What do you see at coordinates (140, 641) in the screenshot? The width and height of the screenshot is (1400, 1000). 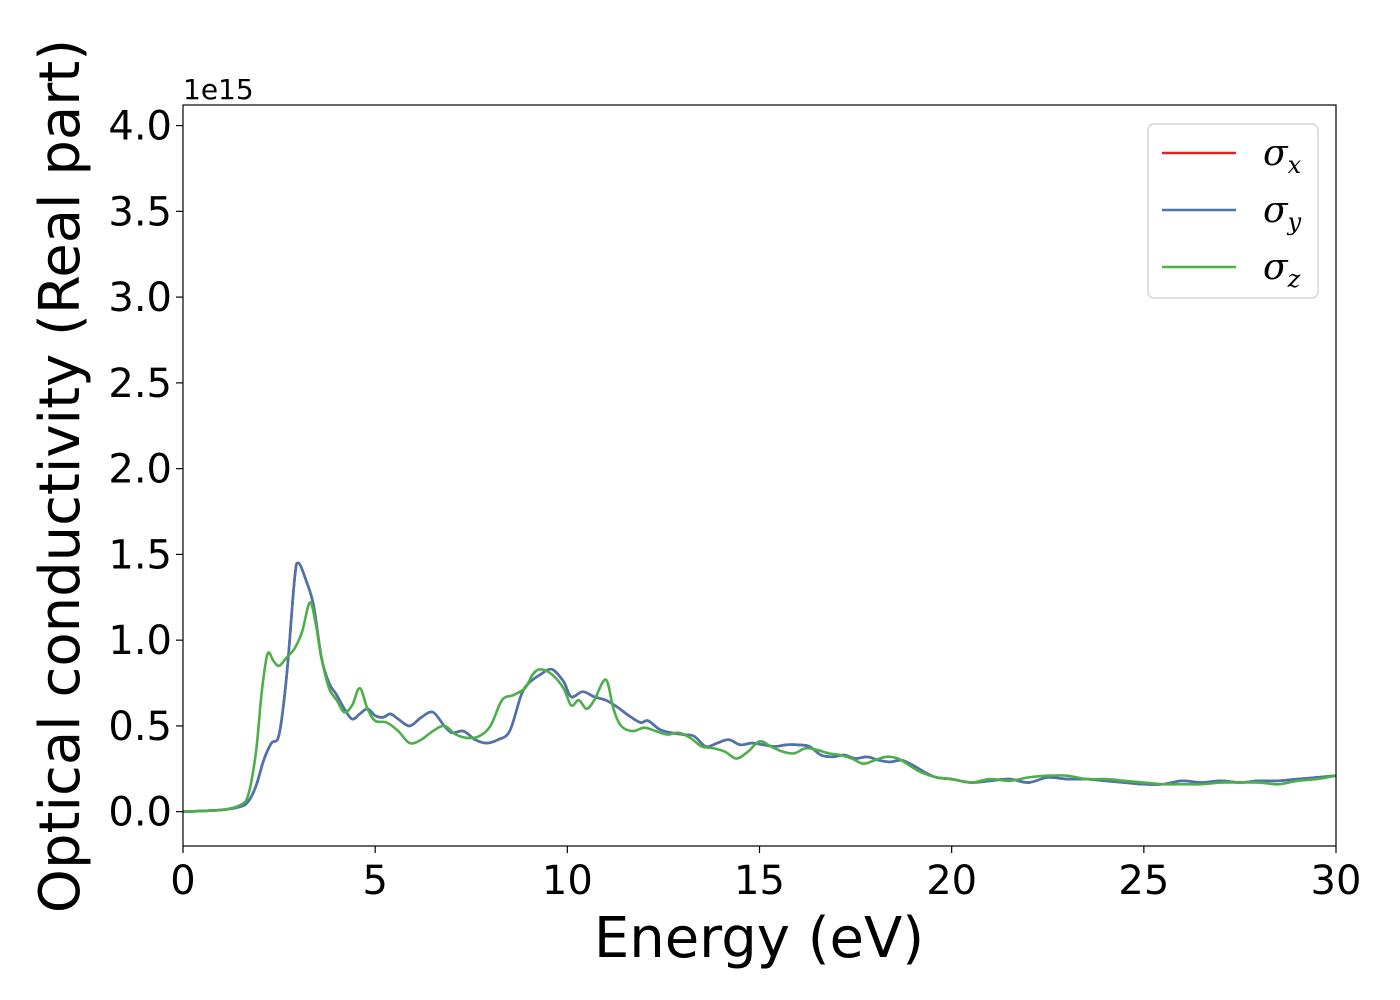 I see `y-tick-label: 1.0` at bounding box center [140, 641].